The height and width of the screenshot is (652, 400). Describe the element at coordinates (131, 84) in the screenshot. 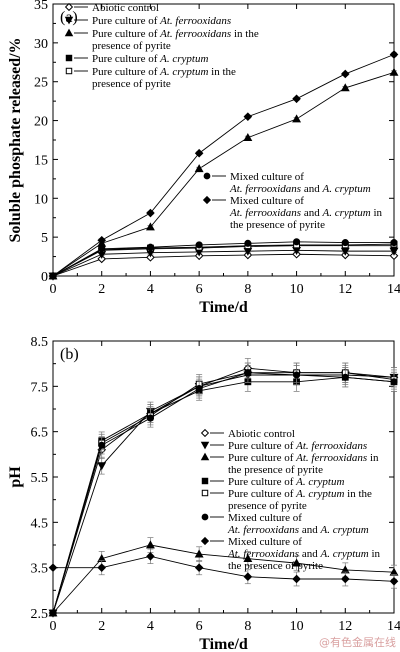

I see `legend-label-2: presence of pyrite` at that location.